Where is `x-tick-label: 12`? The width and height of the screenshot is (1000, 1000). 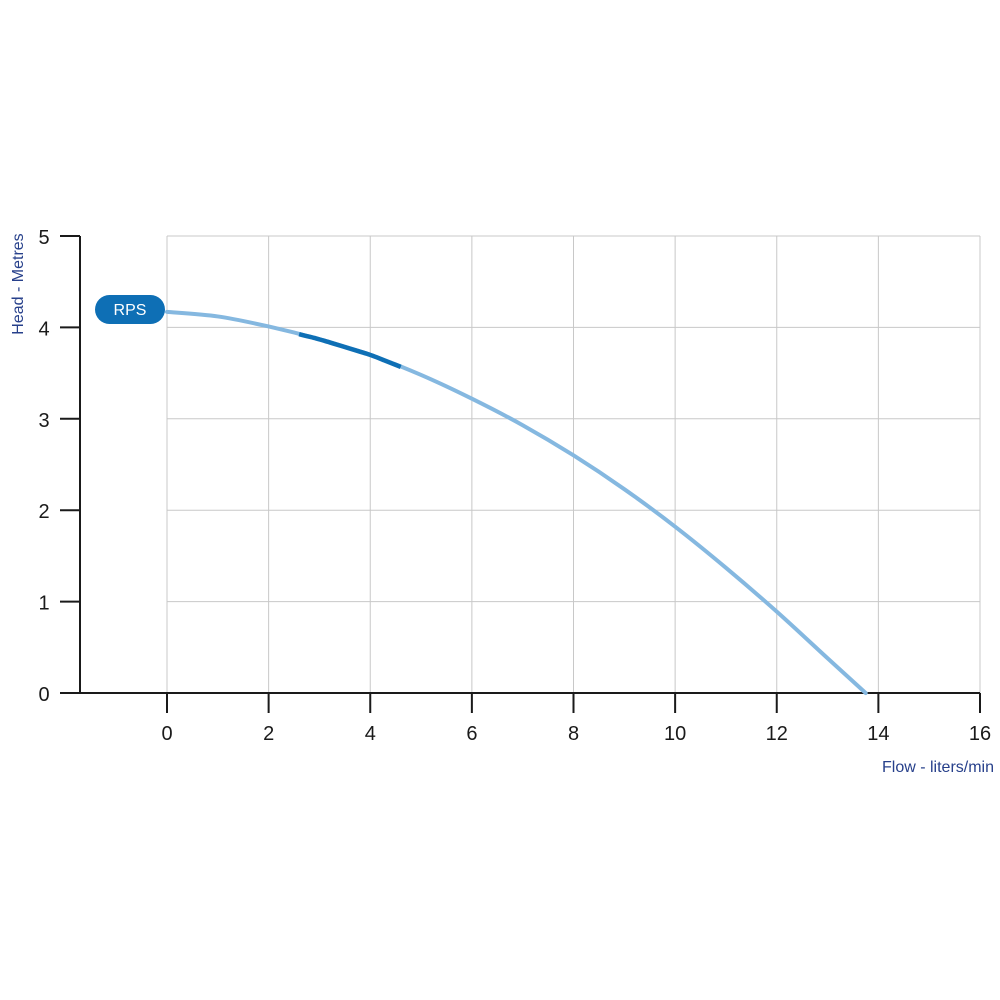
x-tick-label: 12 is located at coordinates (777, 734).